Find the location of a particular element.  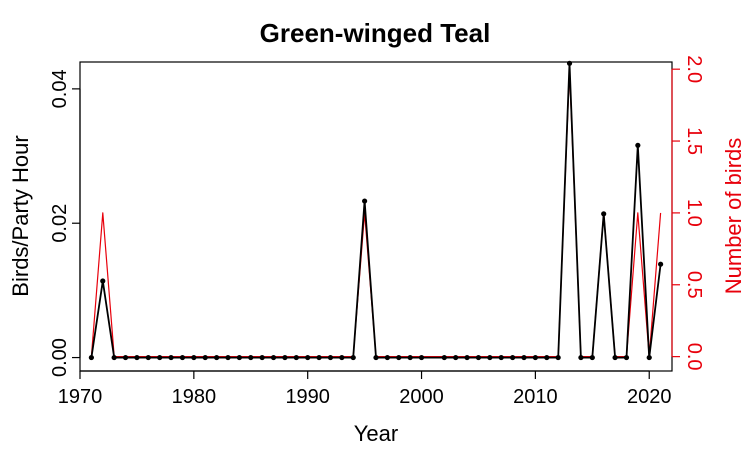

x-tick-label: 1990 is located at coordinates (307, 397).